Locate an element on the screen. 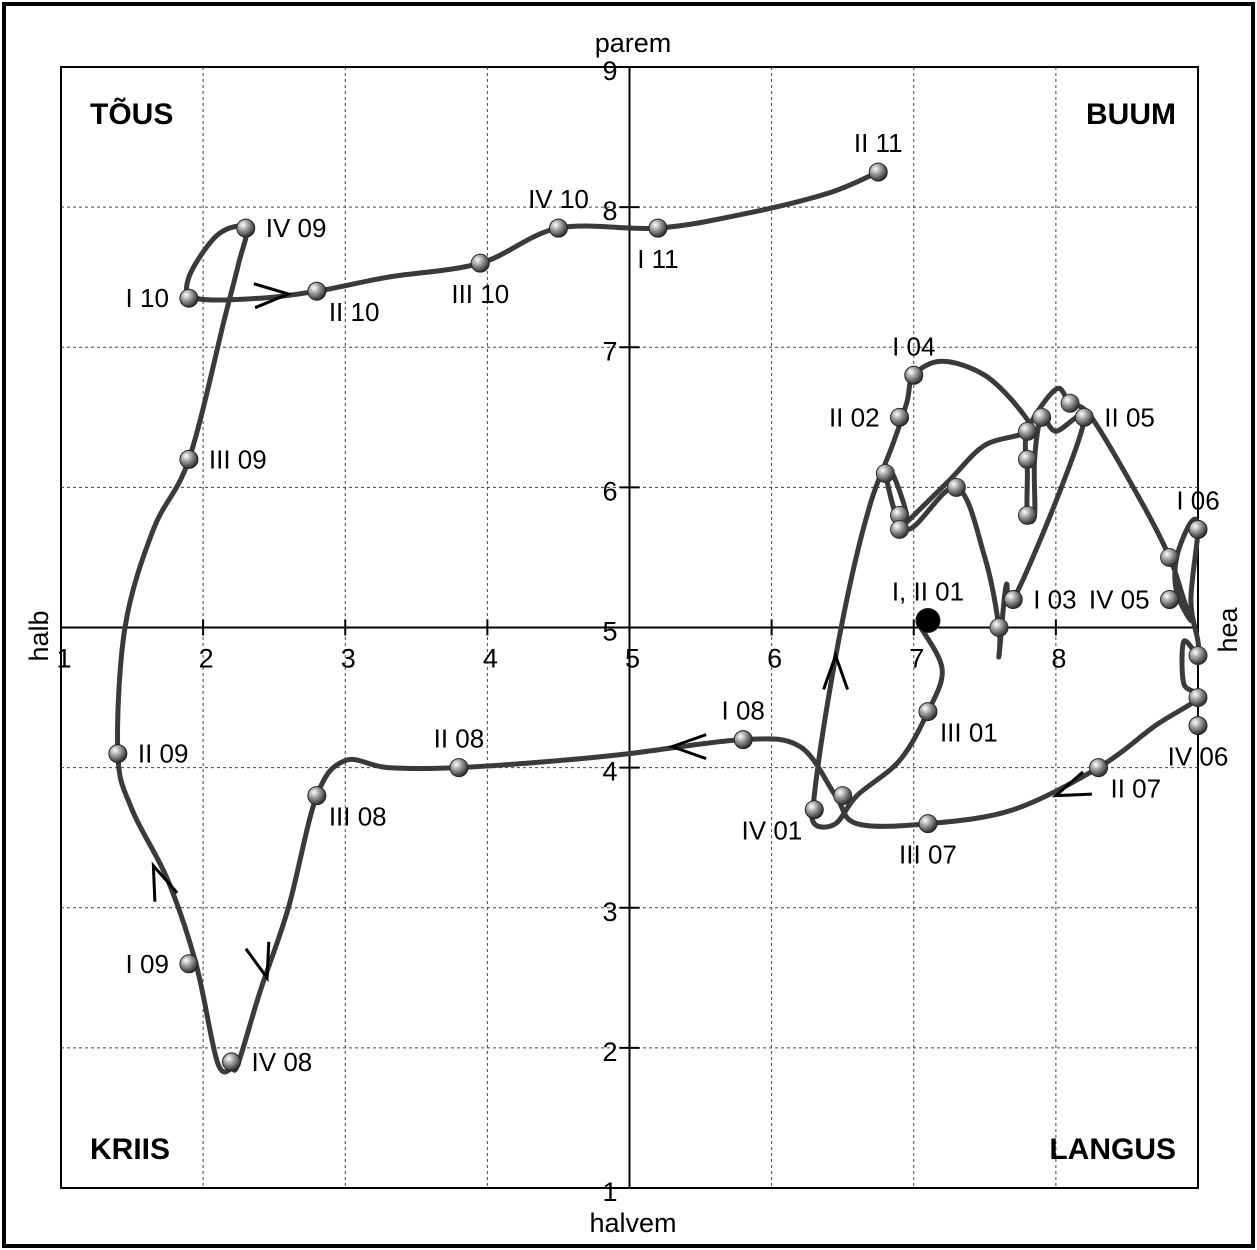 The width and height of the screenshot is (1257, 1250). point-label: II 02 is located at coordinates (854, 417).